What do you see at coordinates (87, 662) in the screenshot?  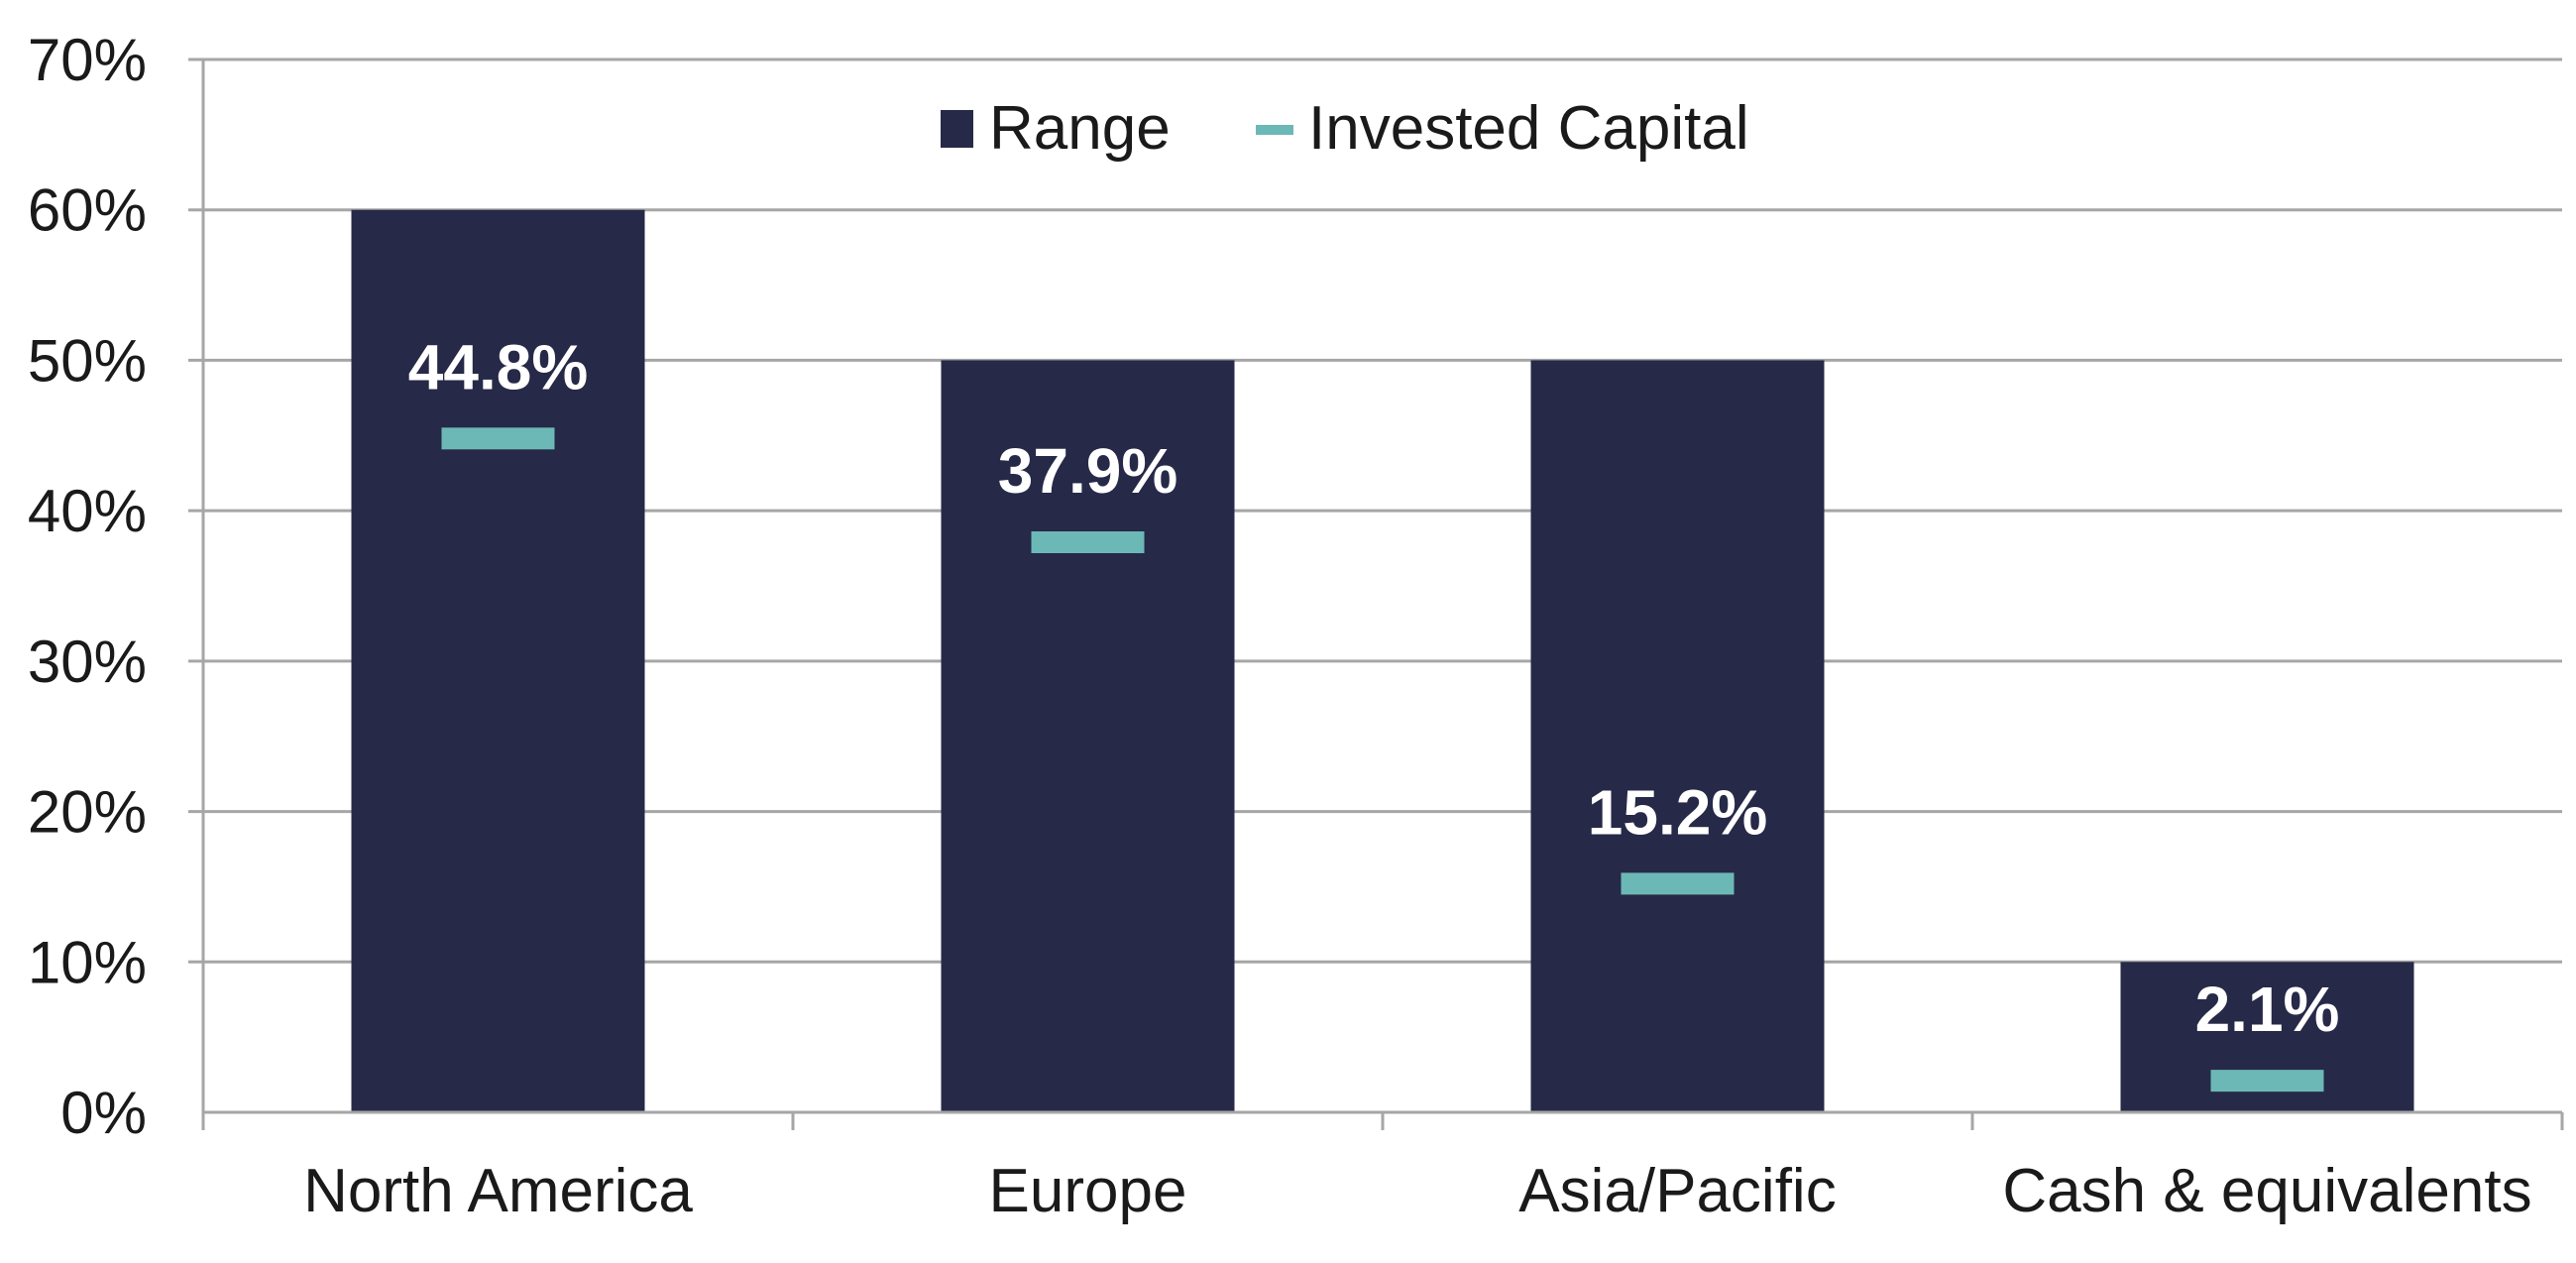 I see `y-tick-label: 30%` at bounding box center [87, 662].